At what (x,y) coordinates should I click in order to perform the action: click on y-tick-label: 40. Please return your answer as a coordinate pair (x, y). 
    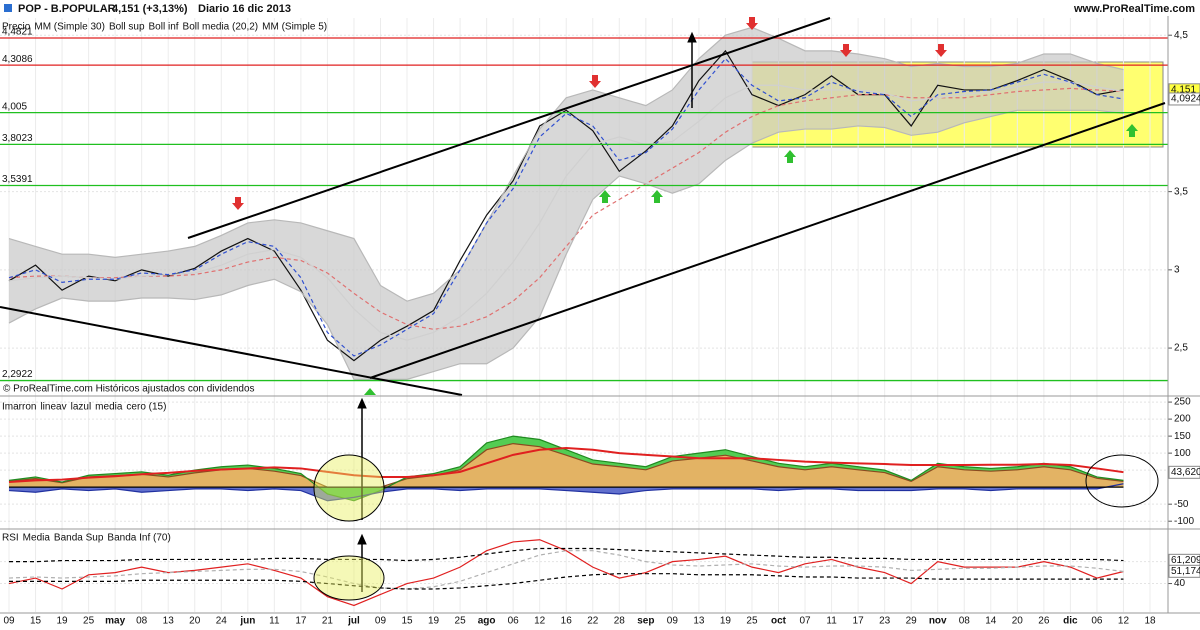
    Looking at the image, I should click on (1180, 583).